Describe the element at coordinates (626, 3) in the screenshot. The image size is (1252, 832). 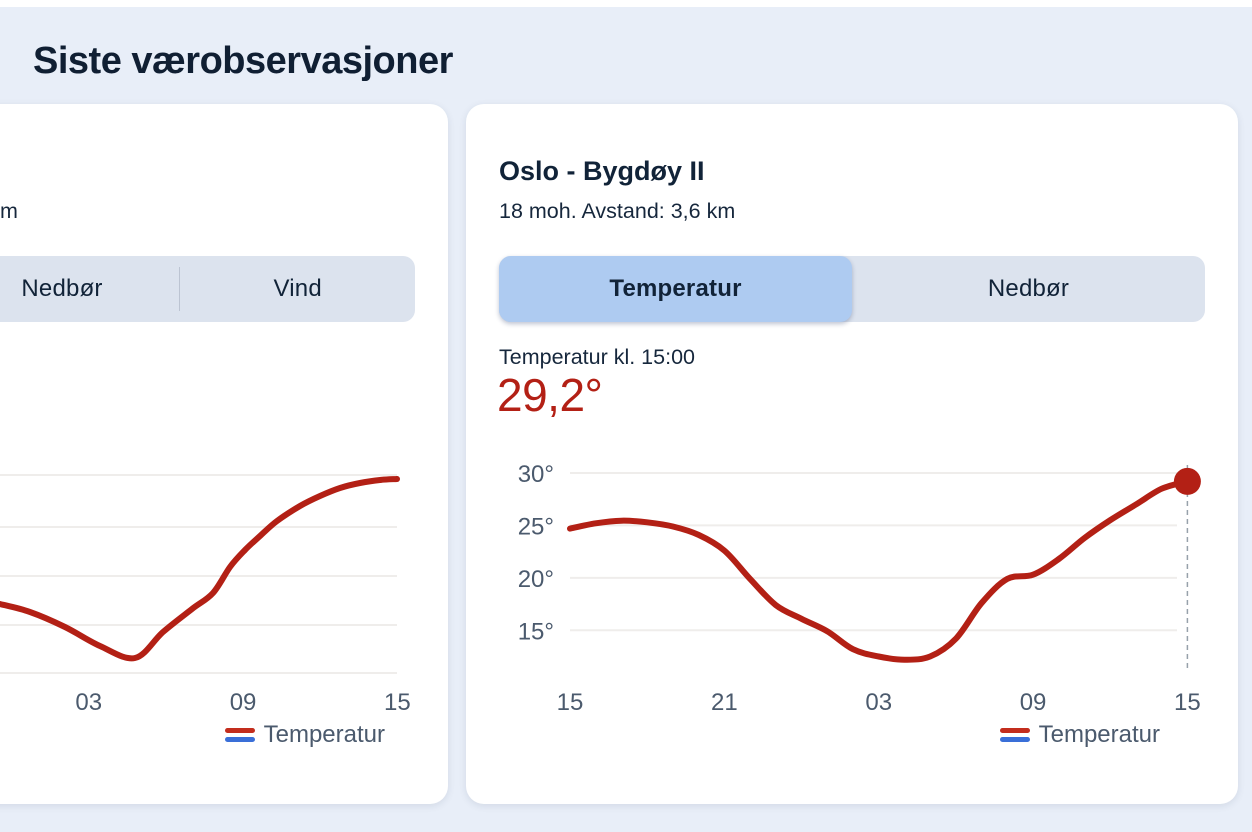
I see `top-edge-strip` at that location.